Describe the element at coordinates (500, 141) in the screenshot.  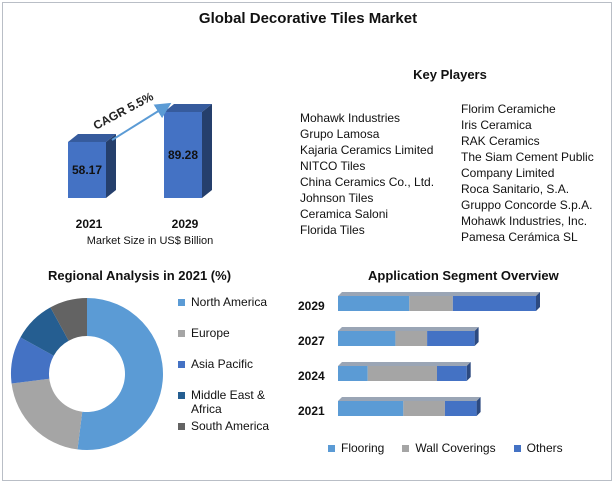
I see `key-player-item: RAK Ceramics` at that location.